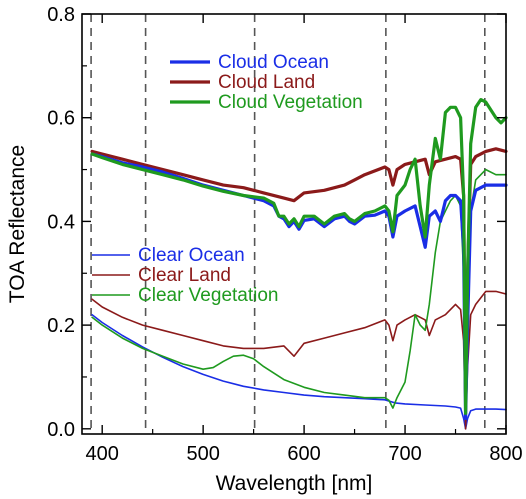  I want to click on x-tick-label: 600, so click(303, 454).